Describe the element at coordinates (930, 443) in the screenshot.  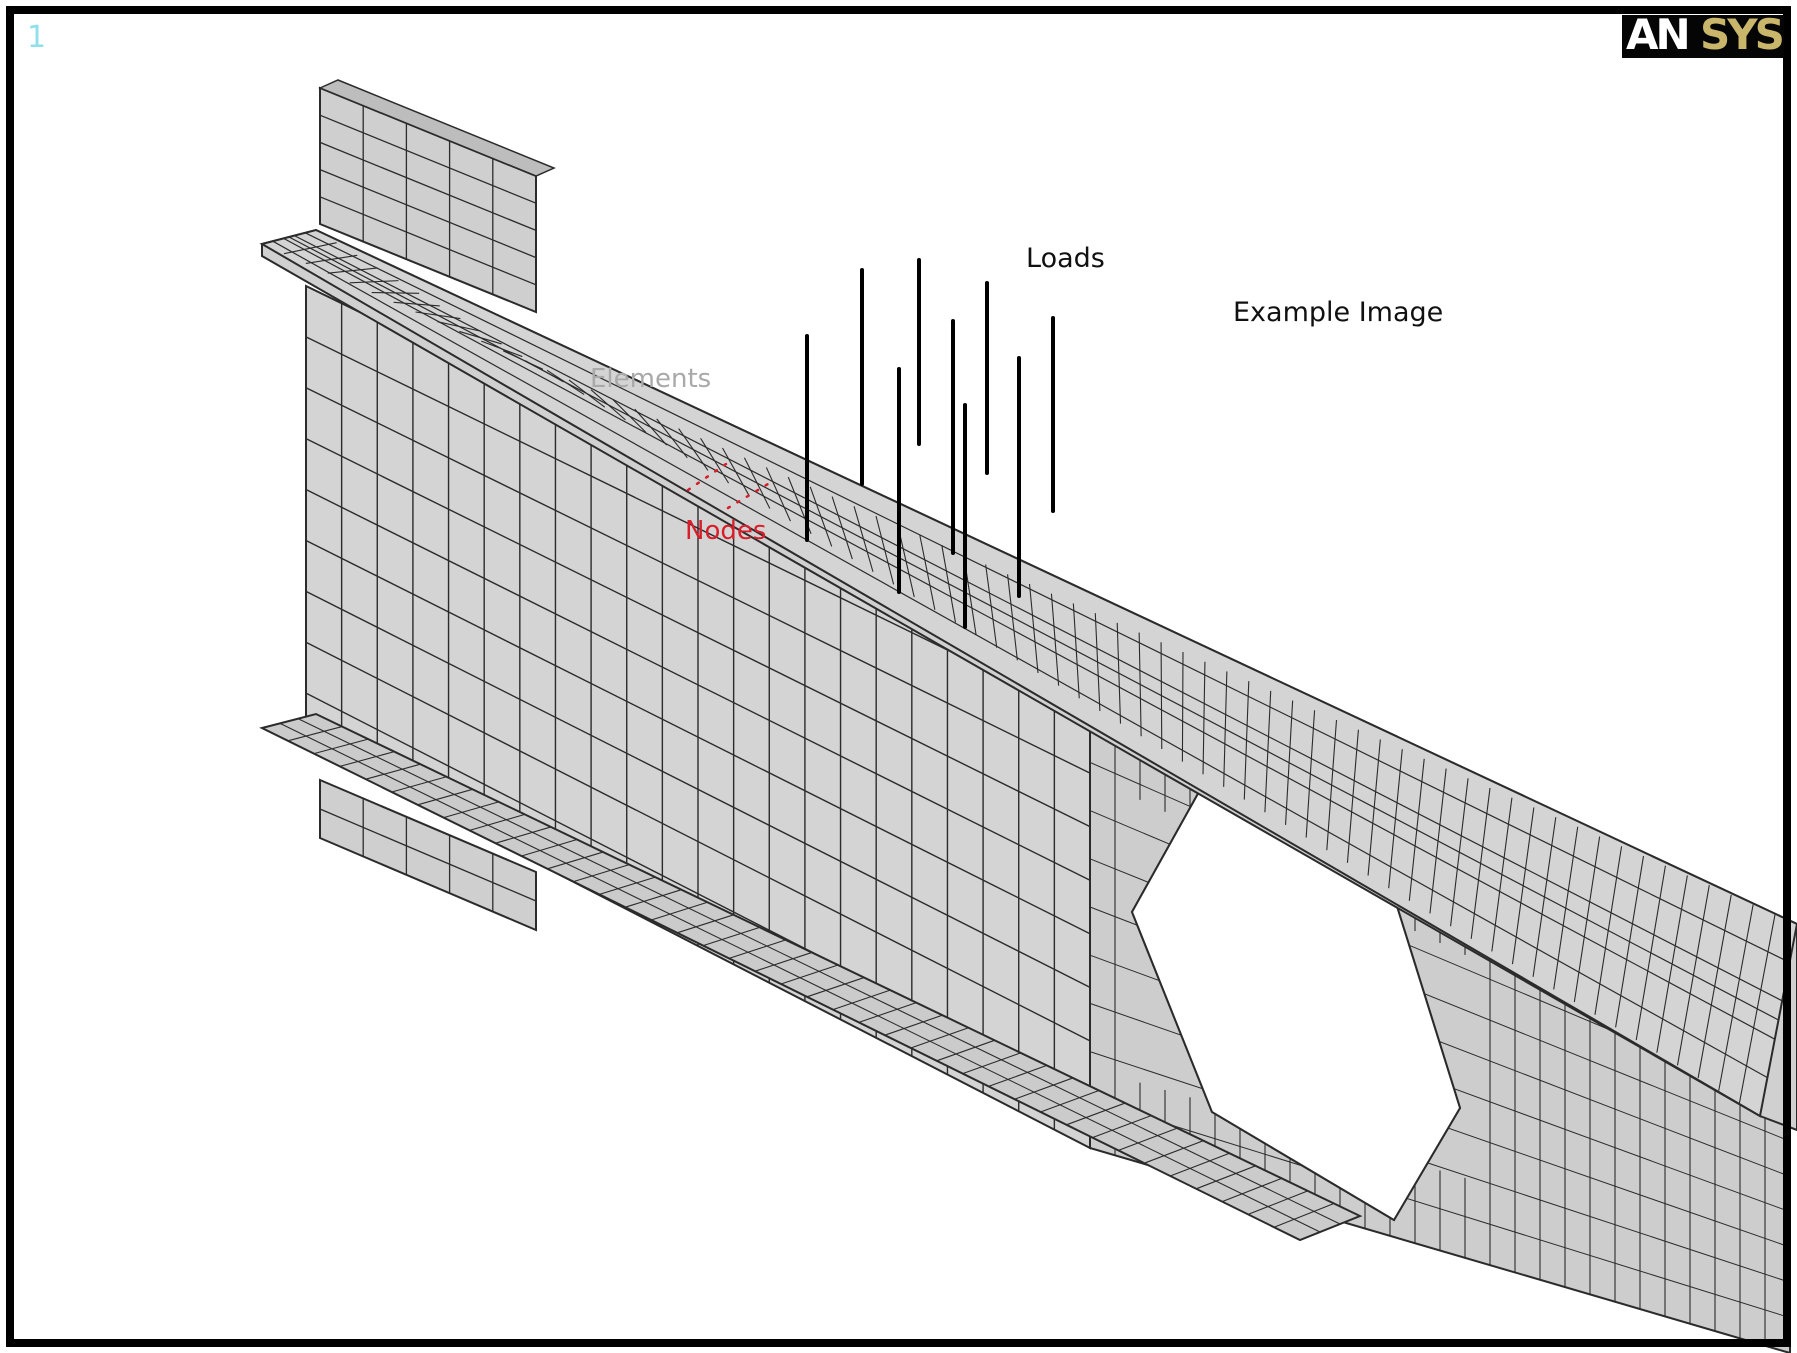
I see `load-arrows` at that location.